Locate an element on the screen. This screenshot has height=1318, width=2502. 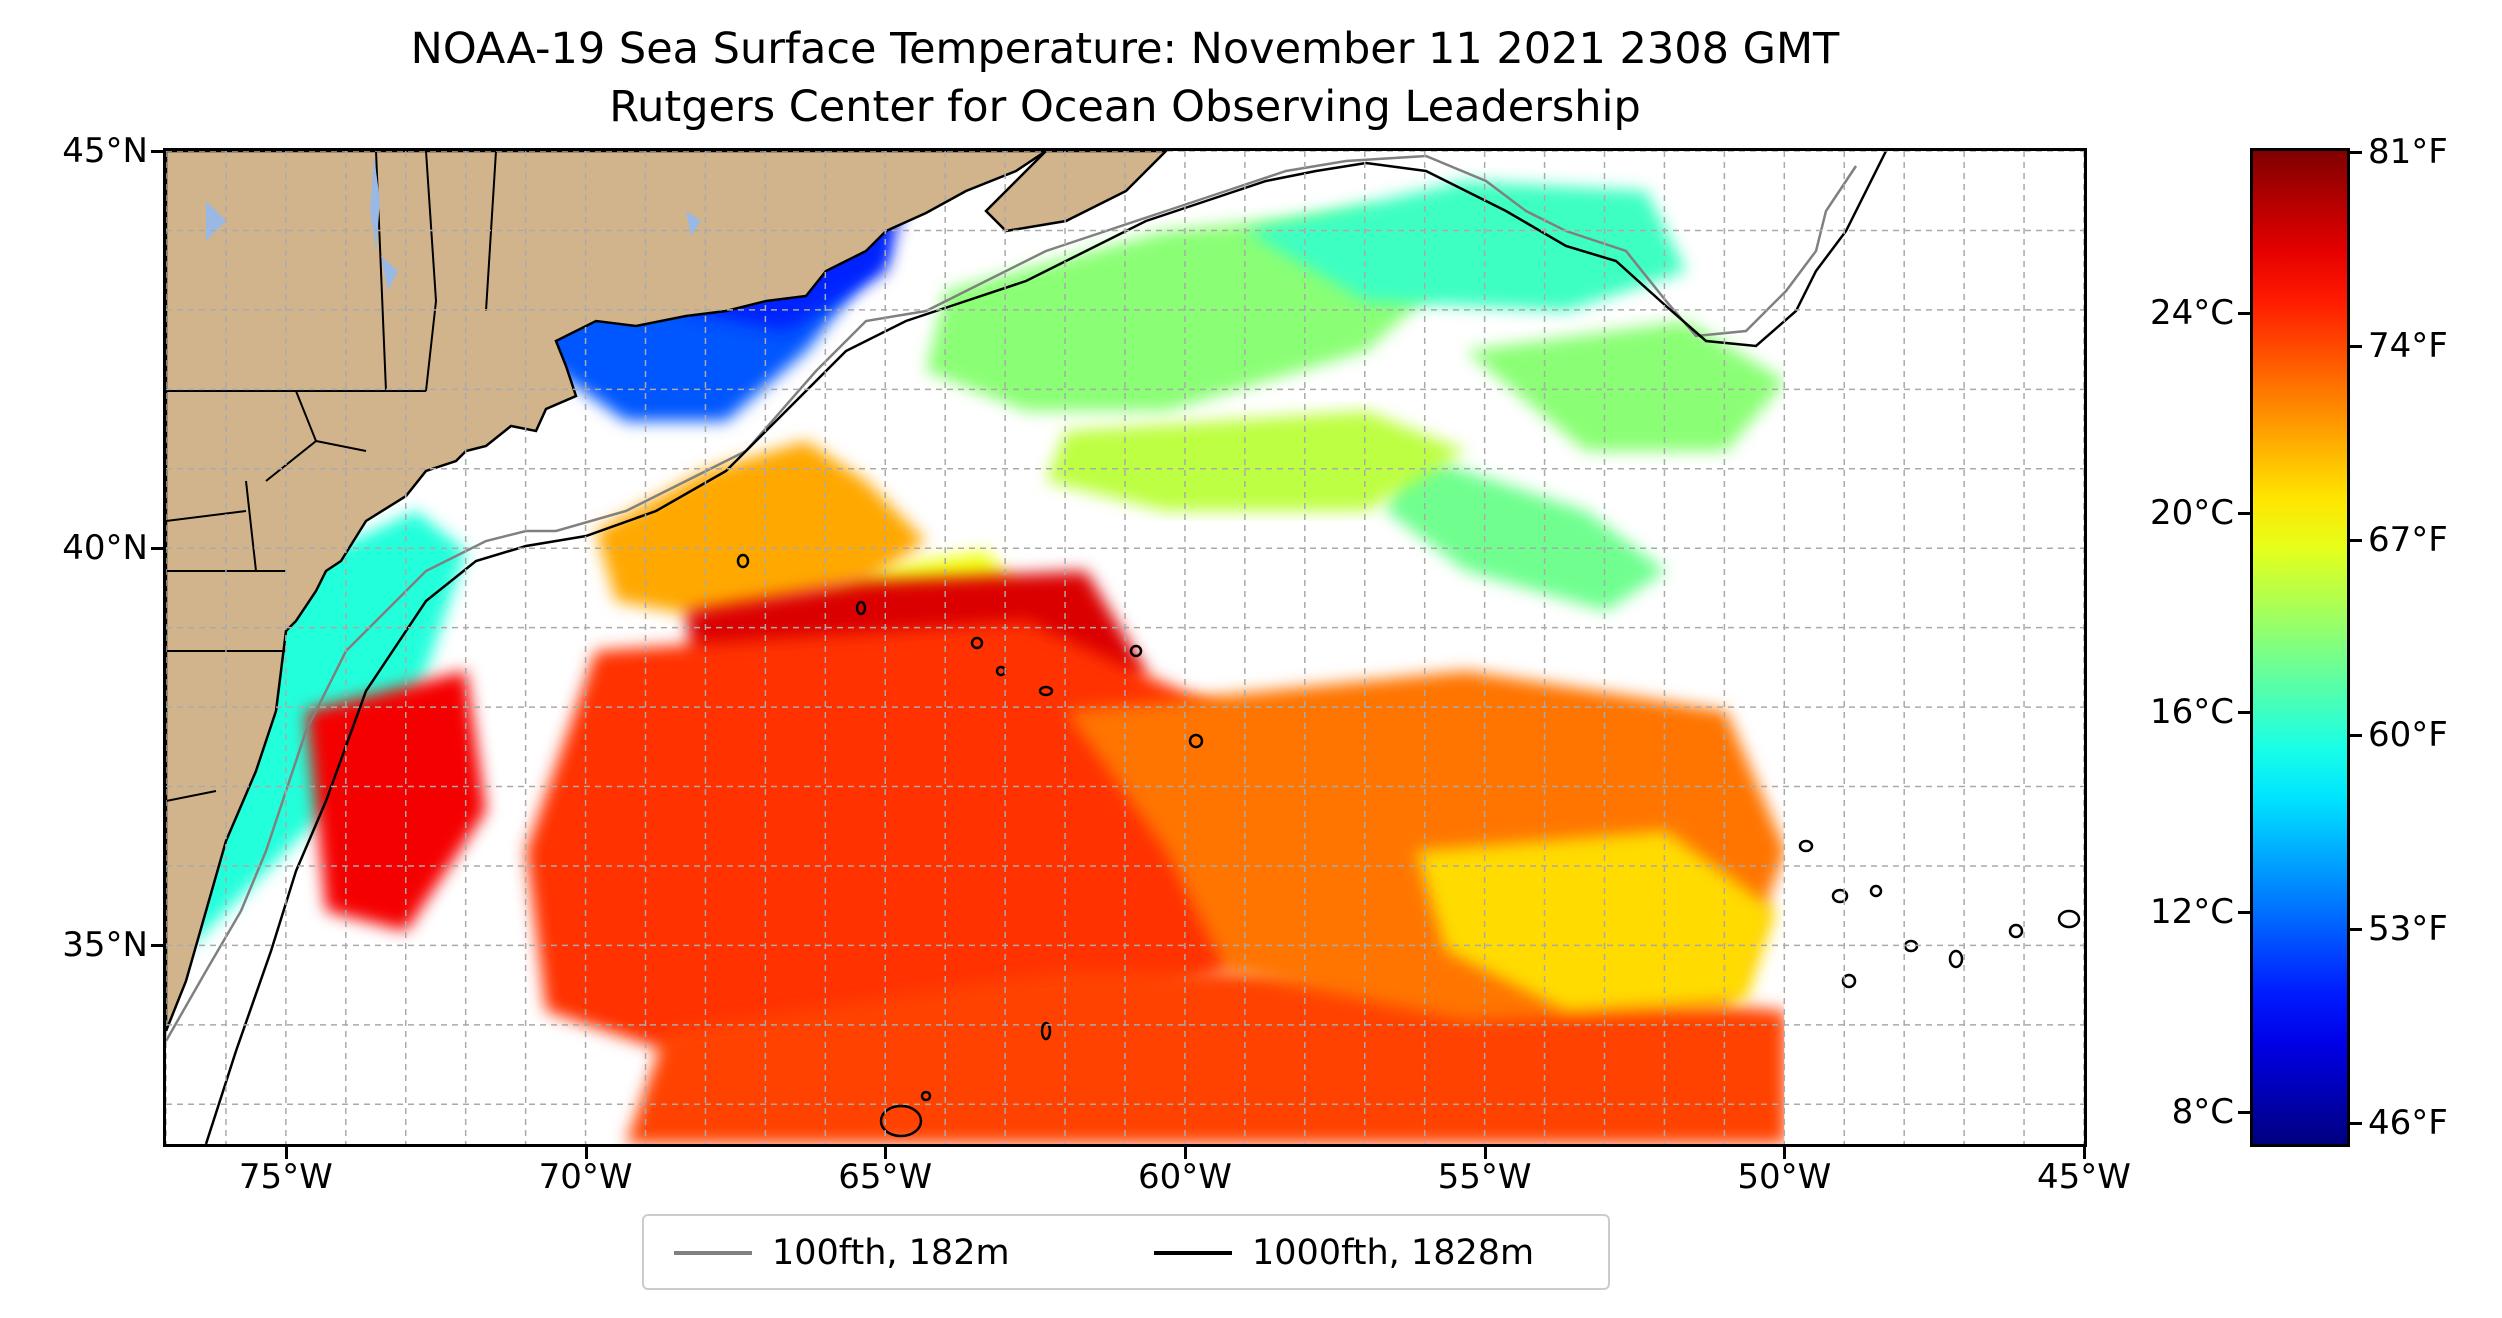
legend-label-1000fth: 1000fth, 1828m is located at coordinates (1393, 1253).